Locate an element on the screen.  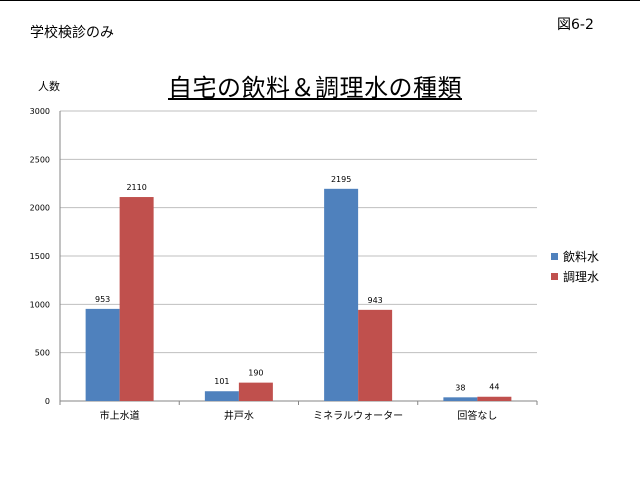
y-tick-label-2000: 2000 is located at coordinates (40, 208).